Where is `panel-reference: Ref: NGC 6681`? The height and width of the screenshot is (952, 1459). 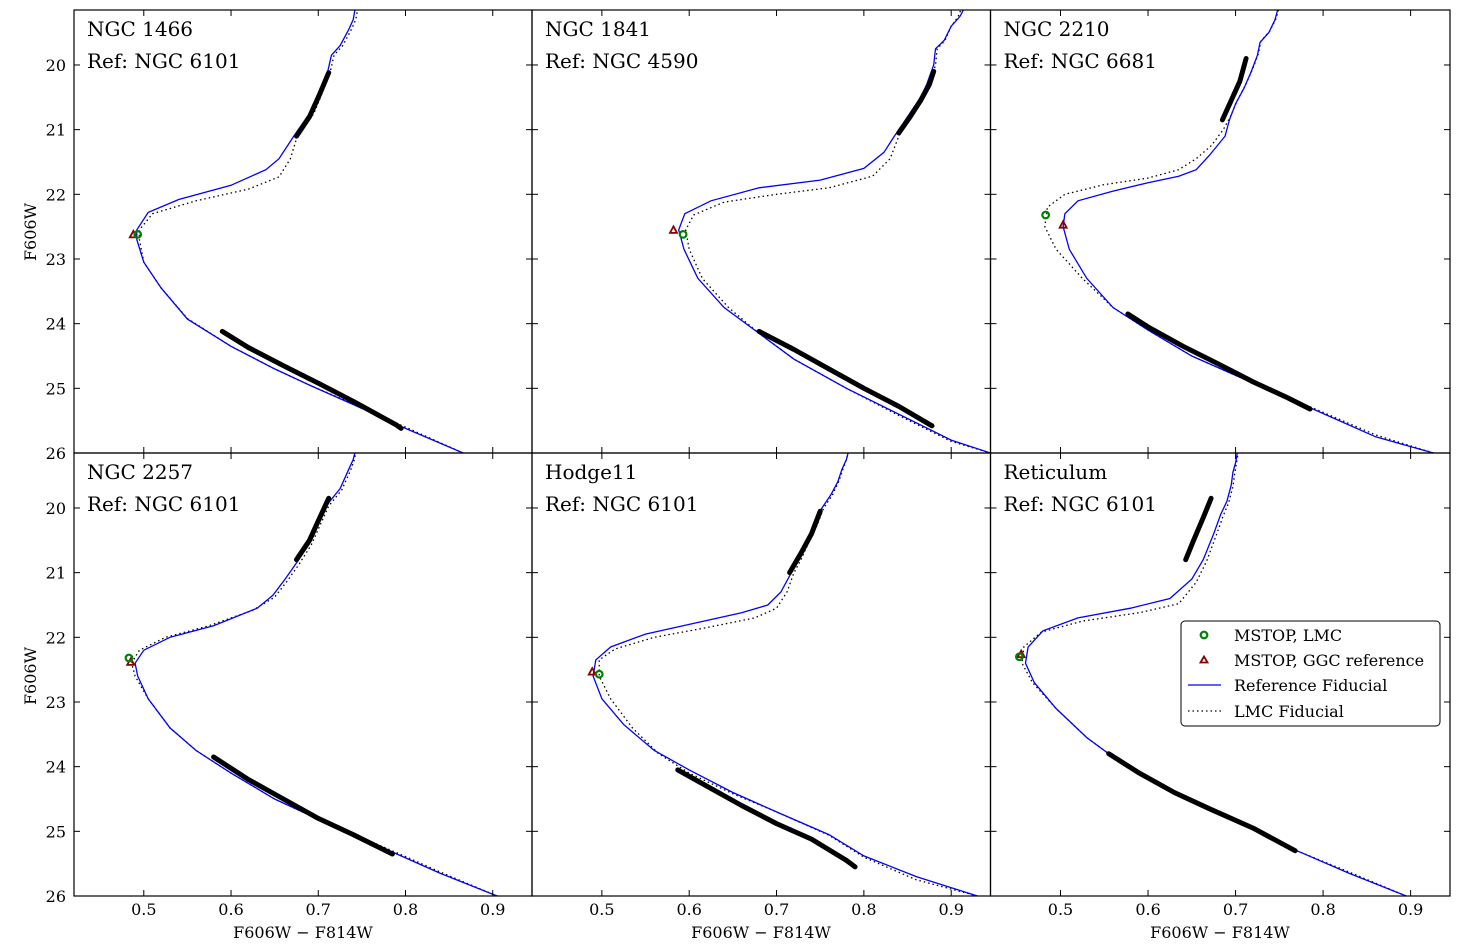 panel-reference: Ref: NGC 6681 is located at coordinates (1080, 61).